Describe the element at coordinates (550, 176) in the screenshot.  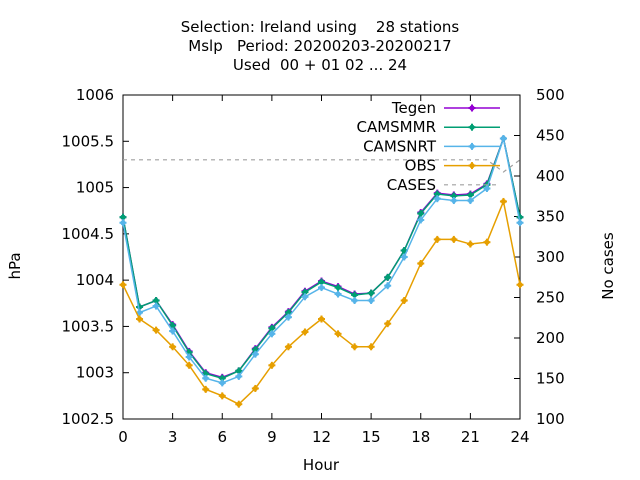
I see `y2-tick-label: 400` at that location.